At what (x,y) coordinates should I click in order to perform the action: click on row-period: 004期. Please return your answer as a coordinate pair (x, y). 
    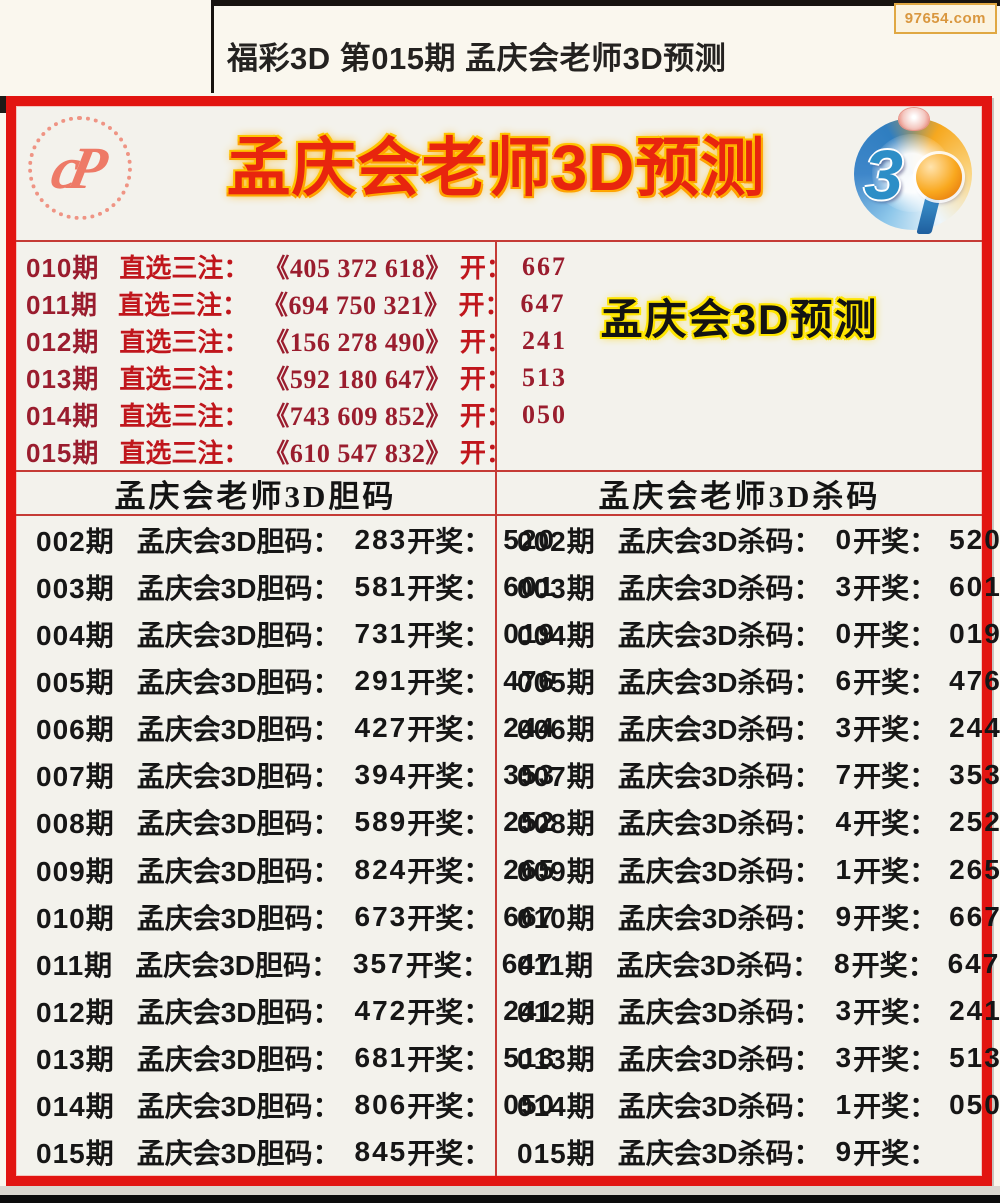
    Looking at the image, I should click on (75, 635).